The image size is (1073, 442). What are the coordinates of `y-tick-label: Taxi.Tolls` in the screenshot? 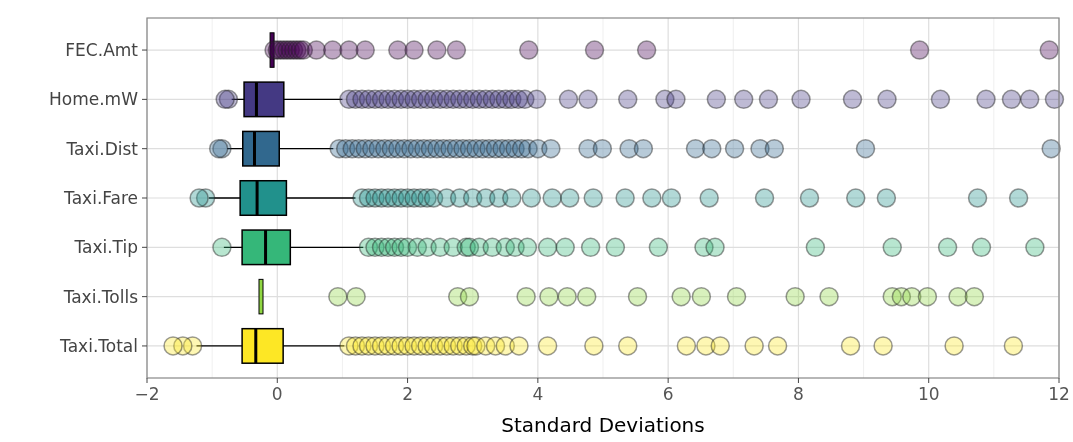 It's located at (100, 296).